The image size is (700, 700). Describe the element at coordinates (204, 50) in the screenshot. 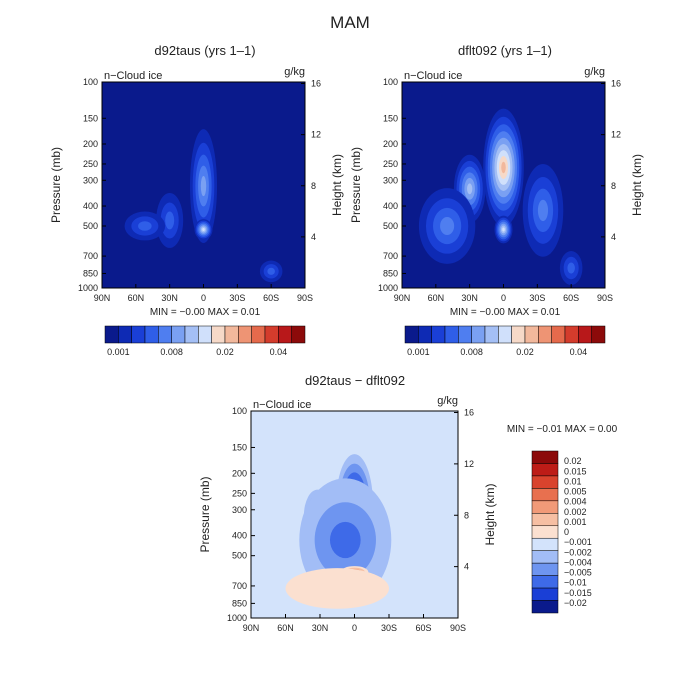

I see `panel-title: d92taus (yrs 1–1)` at that location.